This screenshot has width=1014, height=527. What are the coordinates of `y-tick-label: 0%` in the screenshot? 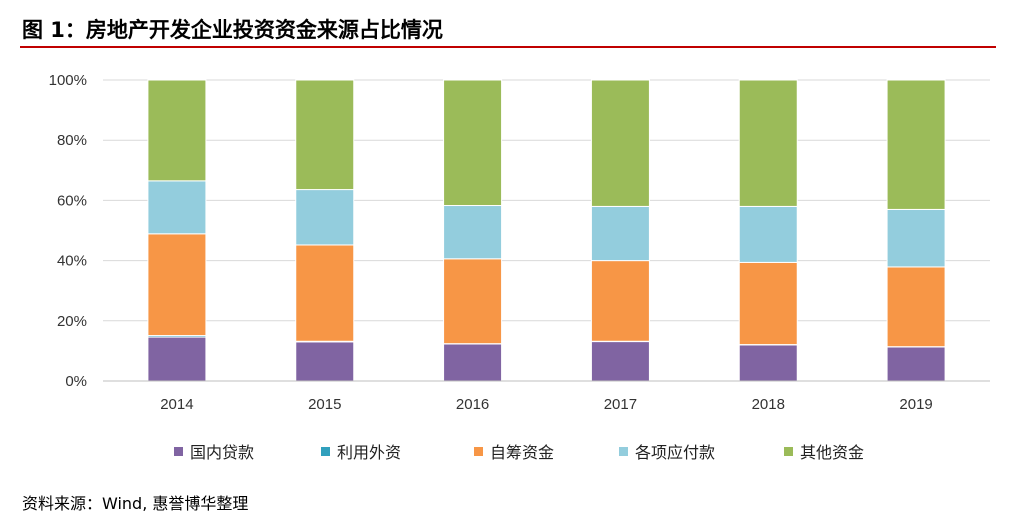 It's located at (76, 381).